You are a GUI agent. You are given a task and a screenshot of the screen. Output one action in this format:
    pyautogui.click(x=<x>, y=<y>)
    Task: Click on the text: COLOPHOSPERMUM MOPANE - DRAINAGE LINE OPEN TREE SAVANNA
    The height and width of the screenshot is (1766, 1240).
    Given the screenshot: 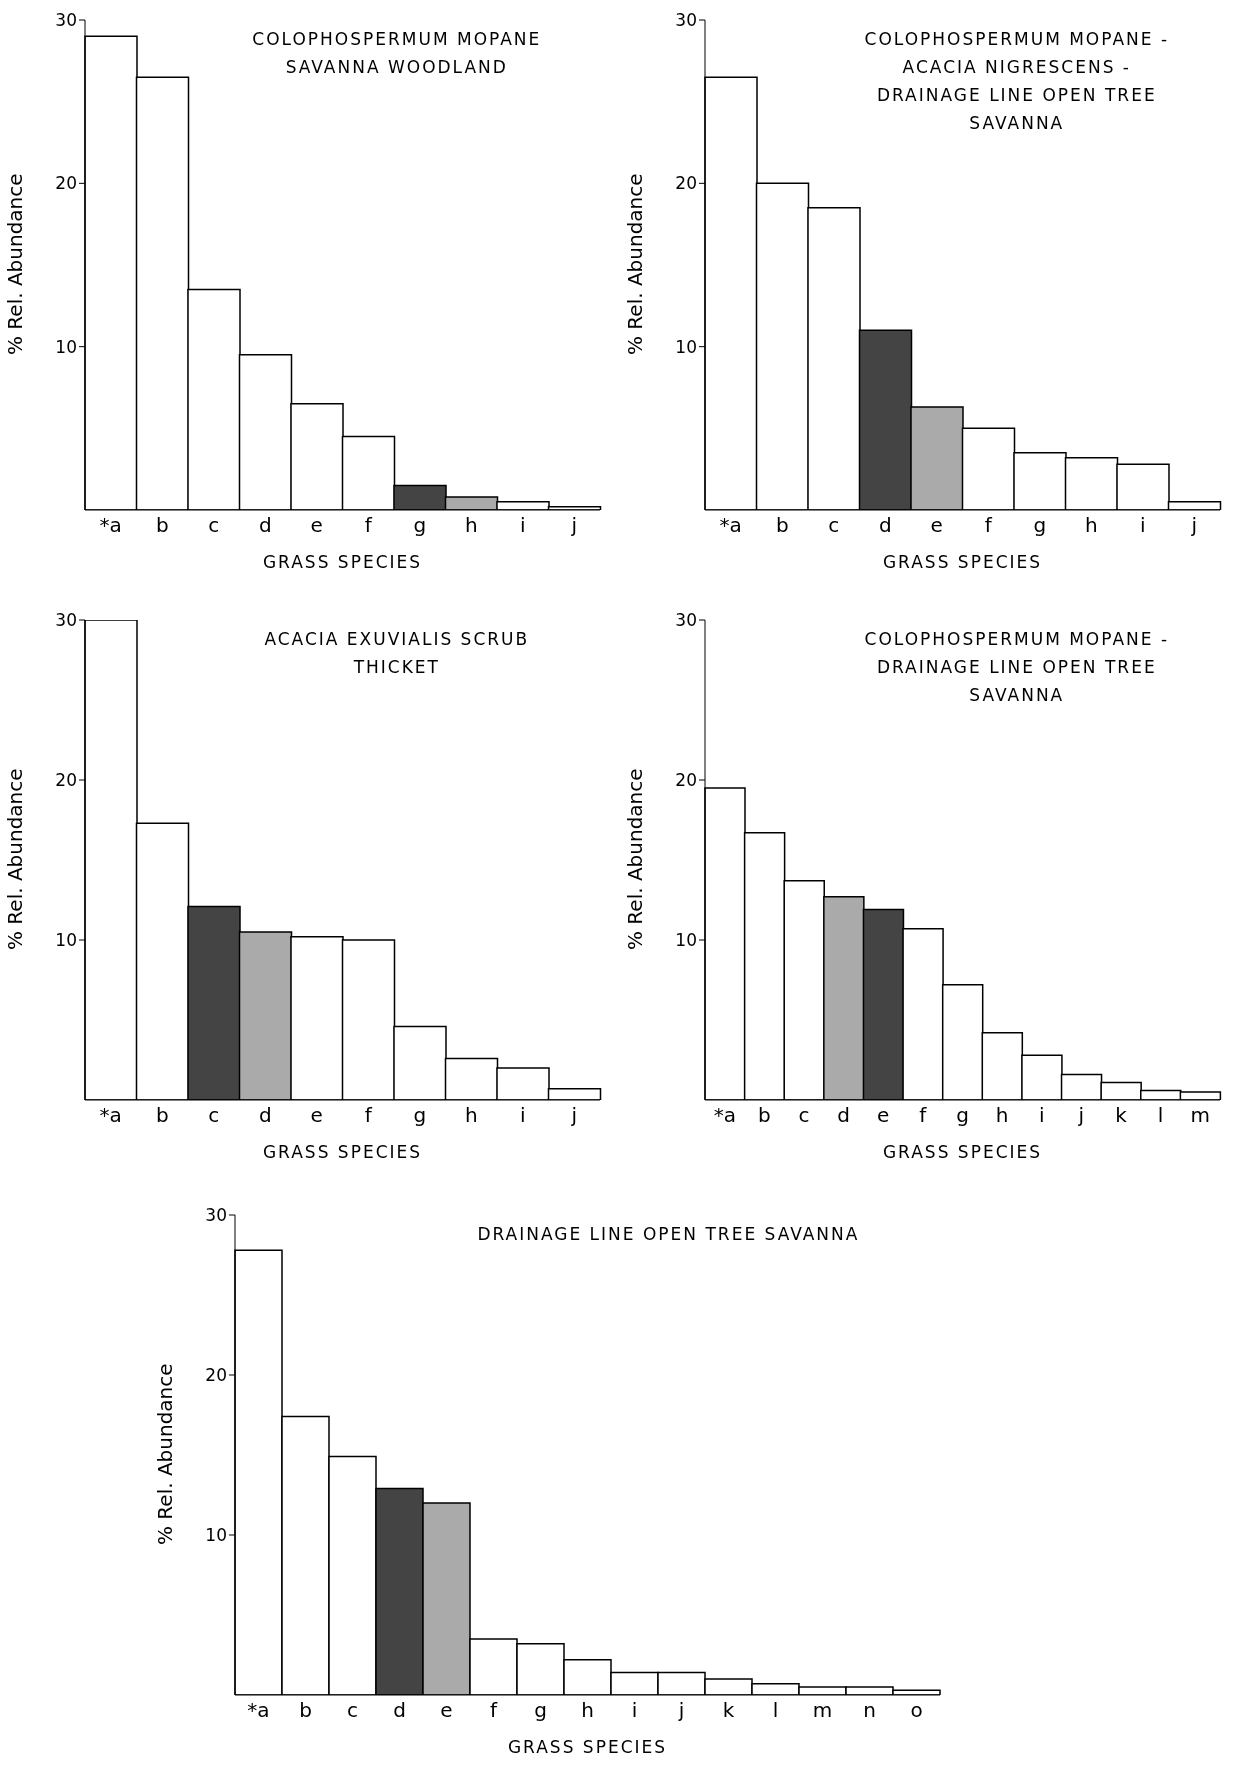 What is the action you would take?
    pyautogui.click(x=1017, y=667)
    